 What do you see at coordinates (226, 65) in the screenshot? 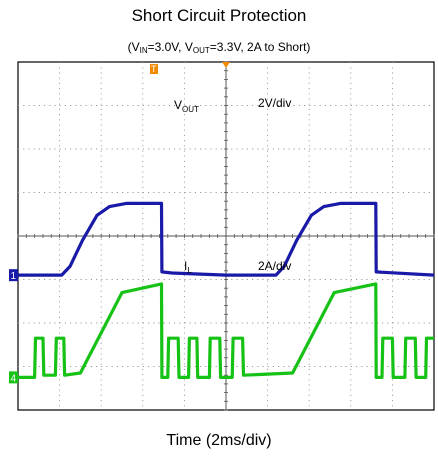
I see `trigger-position-marker` at bounding box center [226, 65].